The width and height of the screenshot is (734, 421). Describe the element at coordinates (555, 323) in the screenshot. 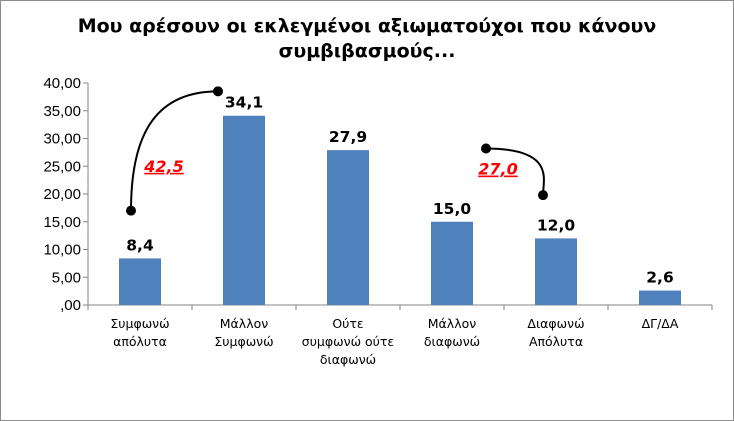

I see `category-label: Διαφωνώ` at that location.